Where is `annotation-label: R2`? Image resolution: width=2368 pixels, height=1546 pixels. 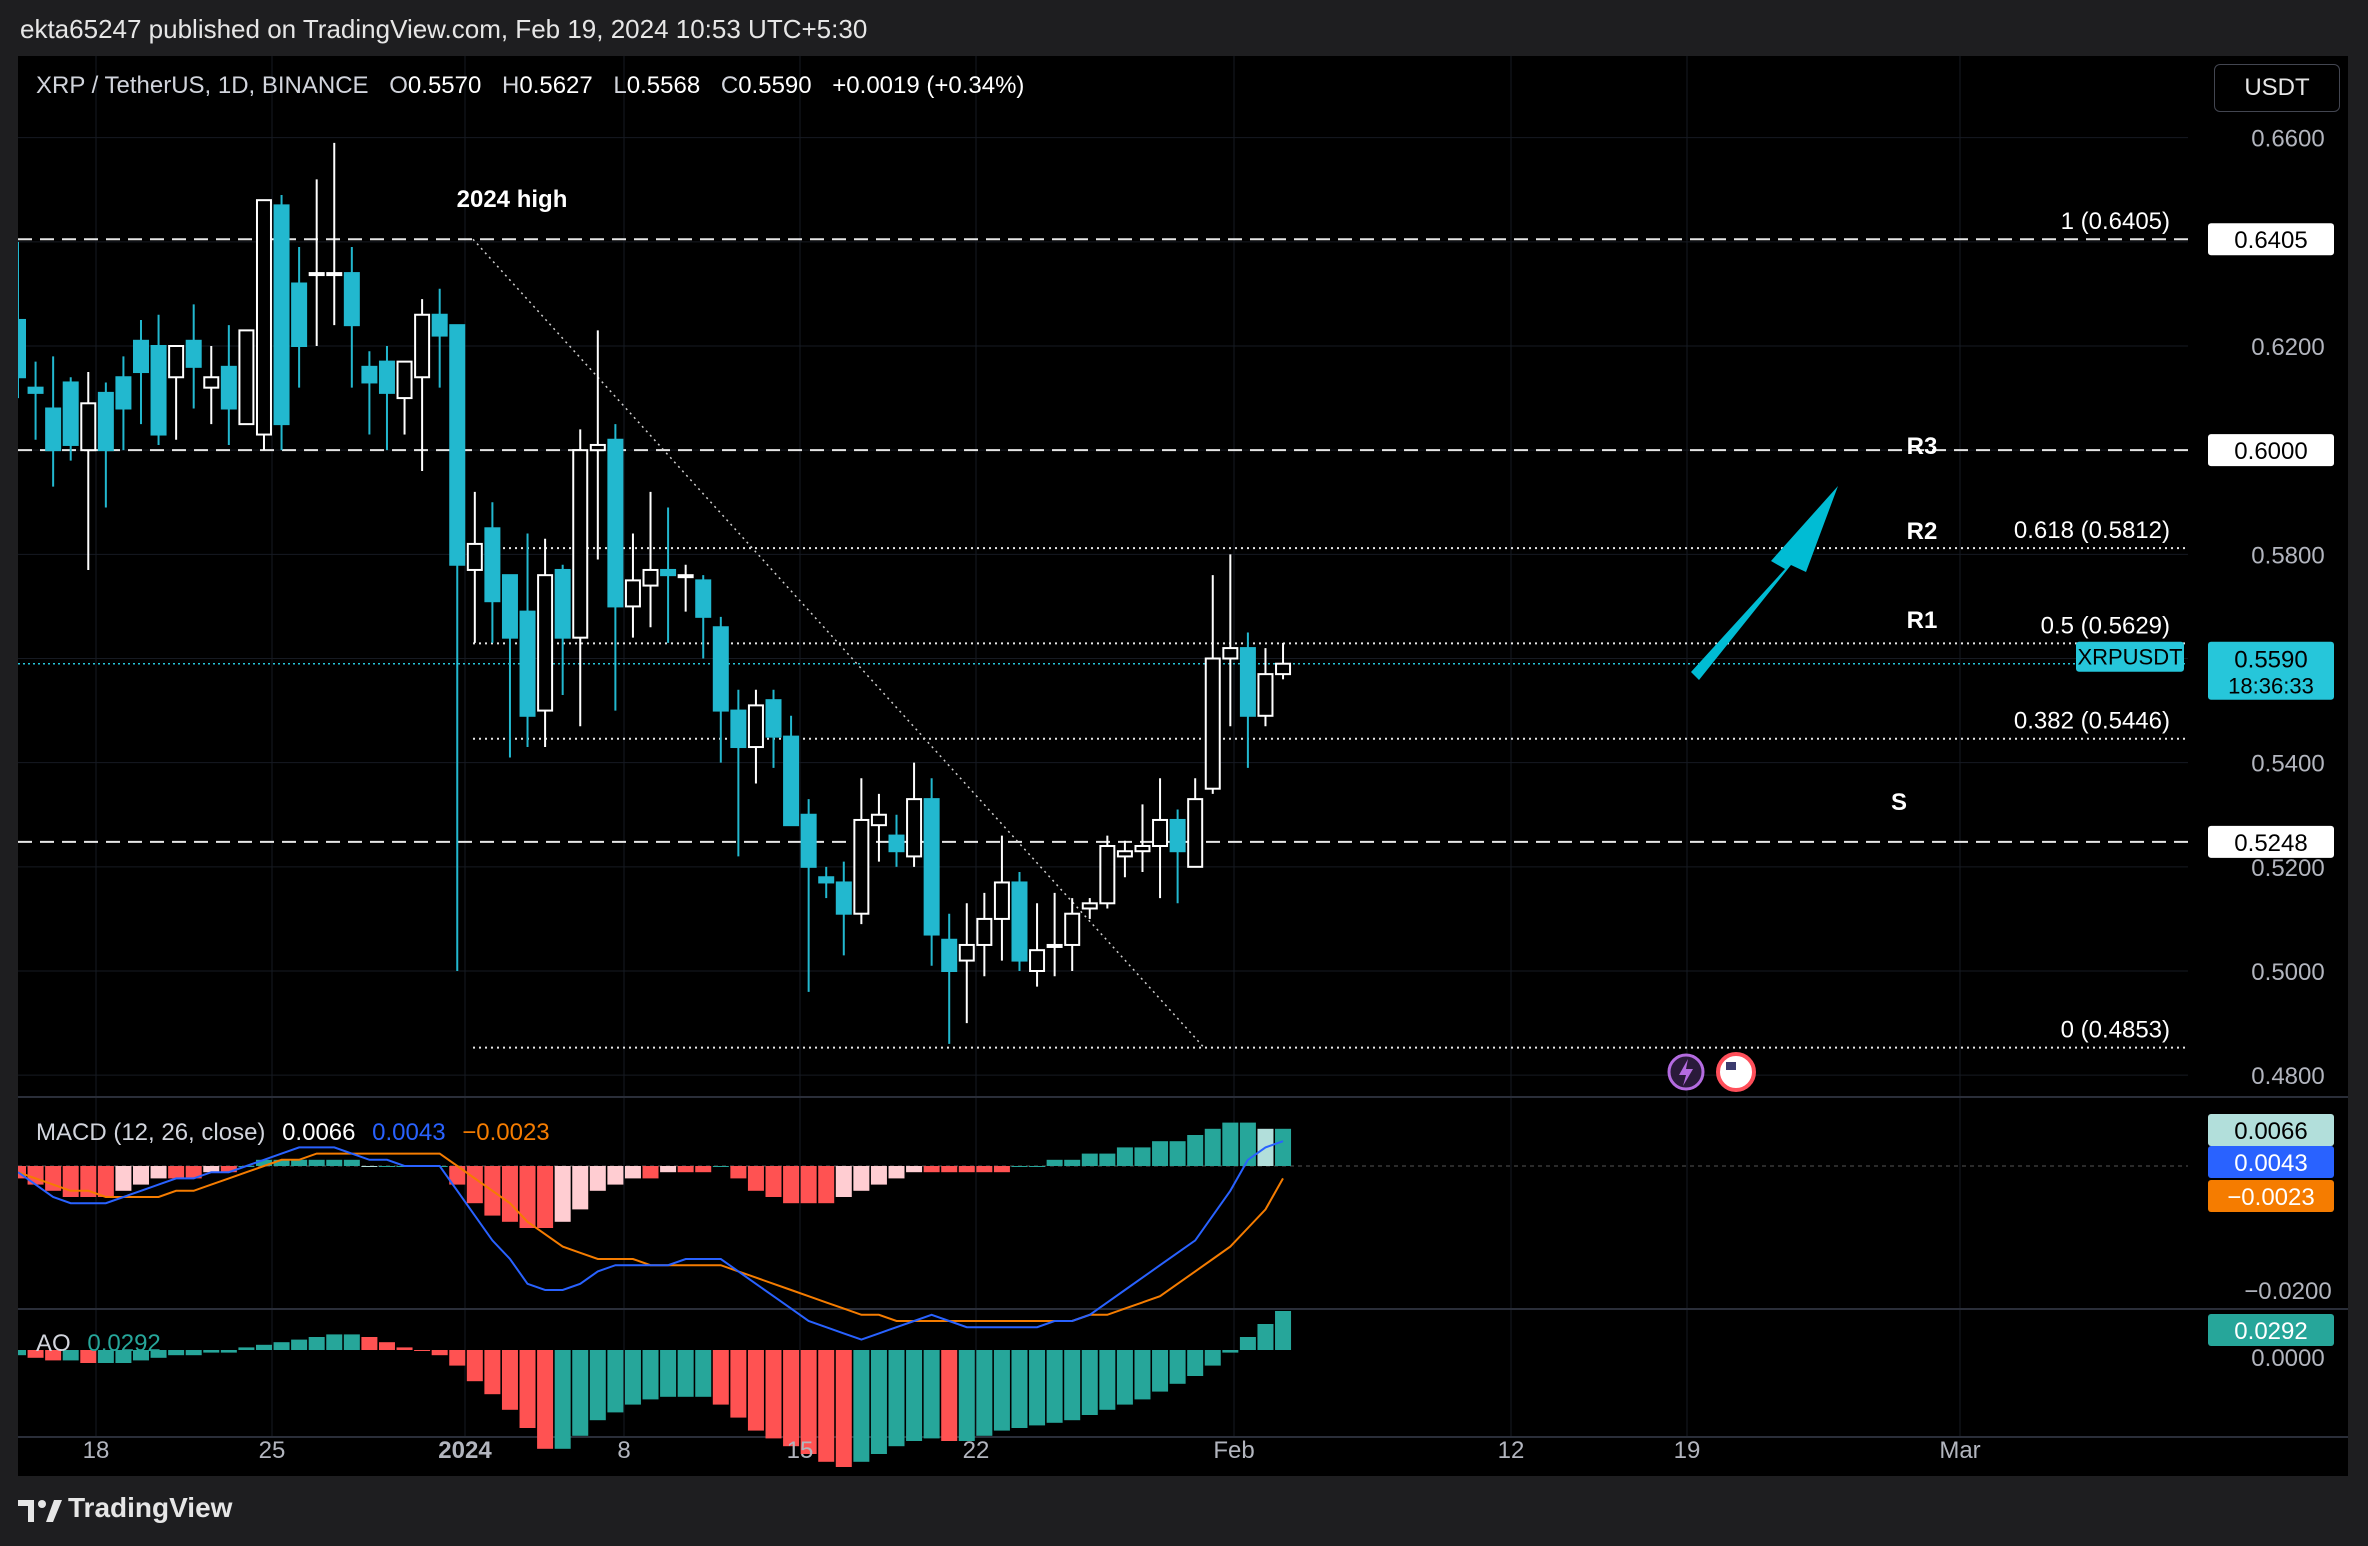
annotation-label: R2 is located at coordinates (1922, 531).